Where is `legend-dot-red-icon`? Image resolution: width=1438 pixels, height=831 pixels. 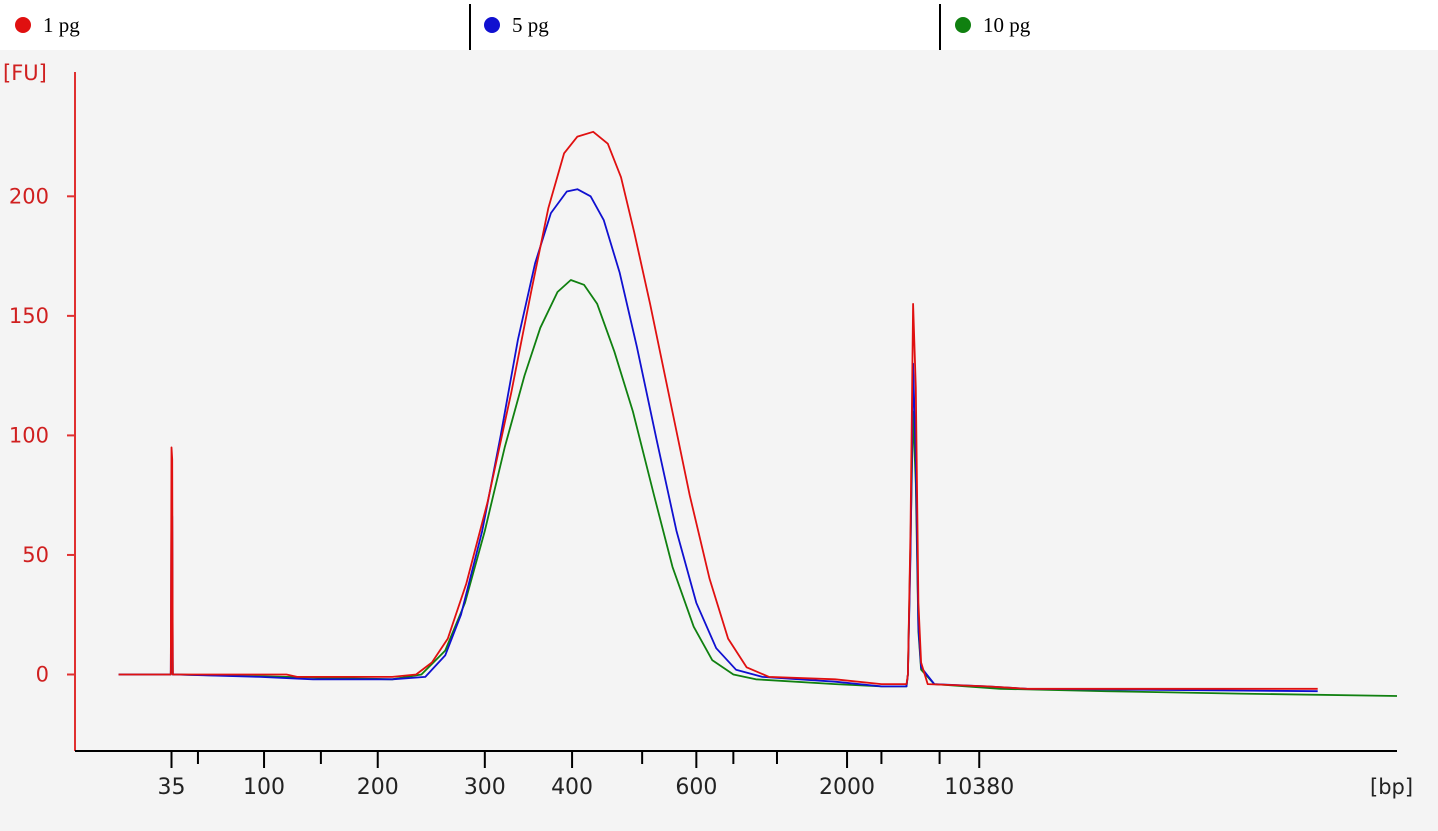 legend-dot-red-icon is located at coordinates (23, 25).